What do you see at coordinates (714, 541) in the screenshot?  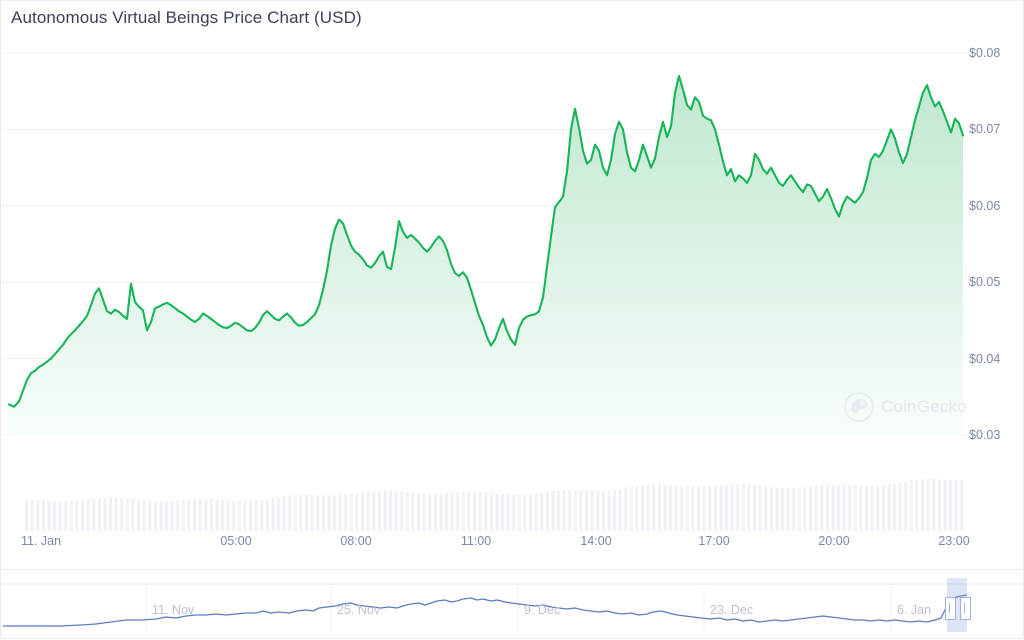 I see `x-axis-tick-label: 17:00` at bounding box center [714, 541].